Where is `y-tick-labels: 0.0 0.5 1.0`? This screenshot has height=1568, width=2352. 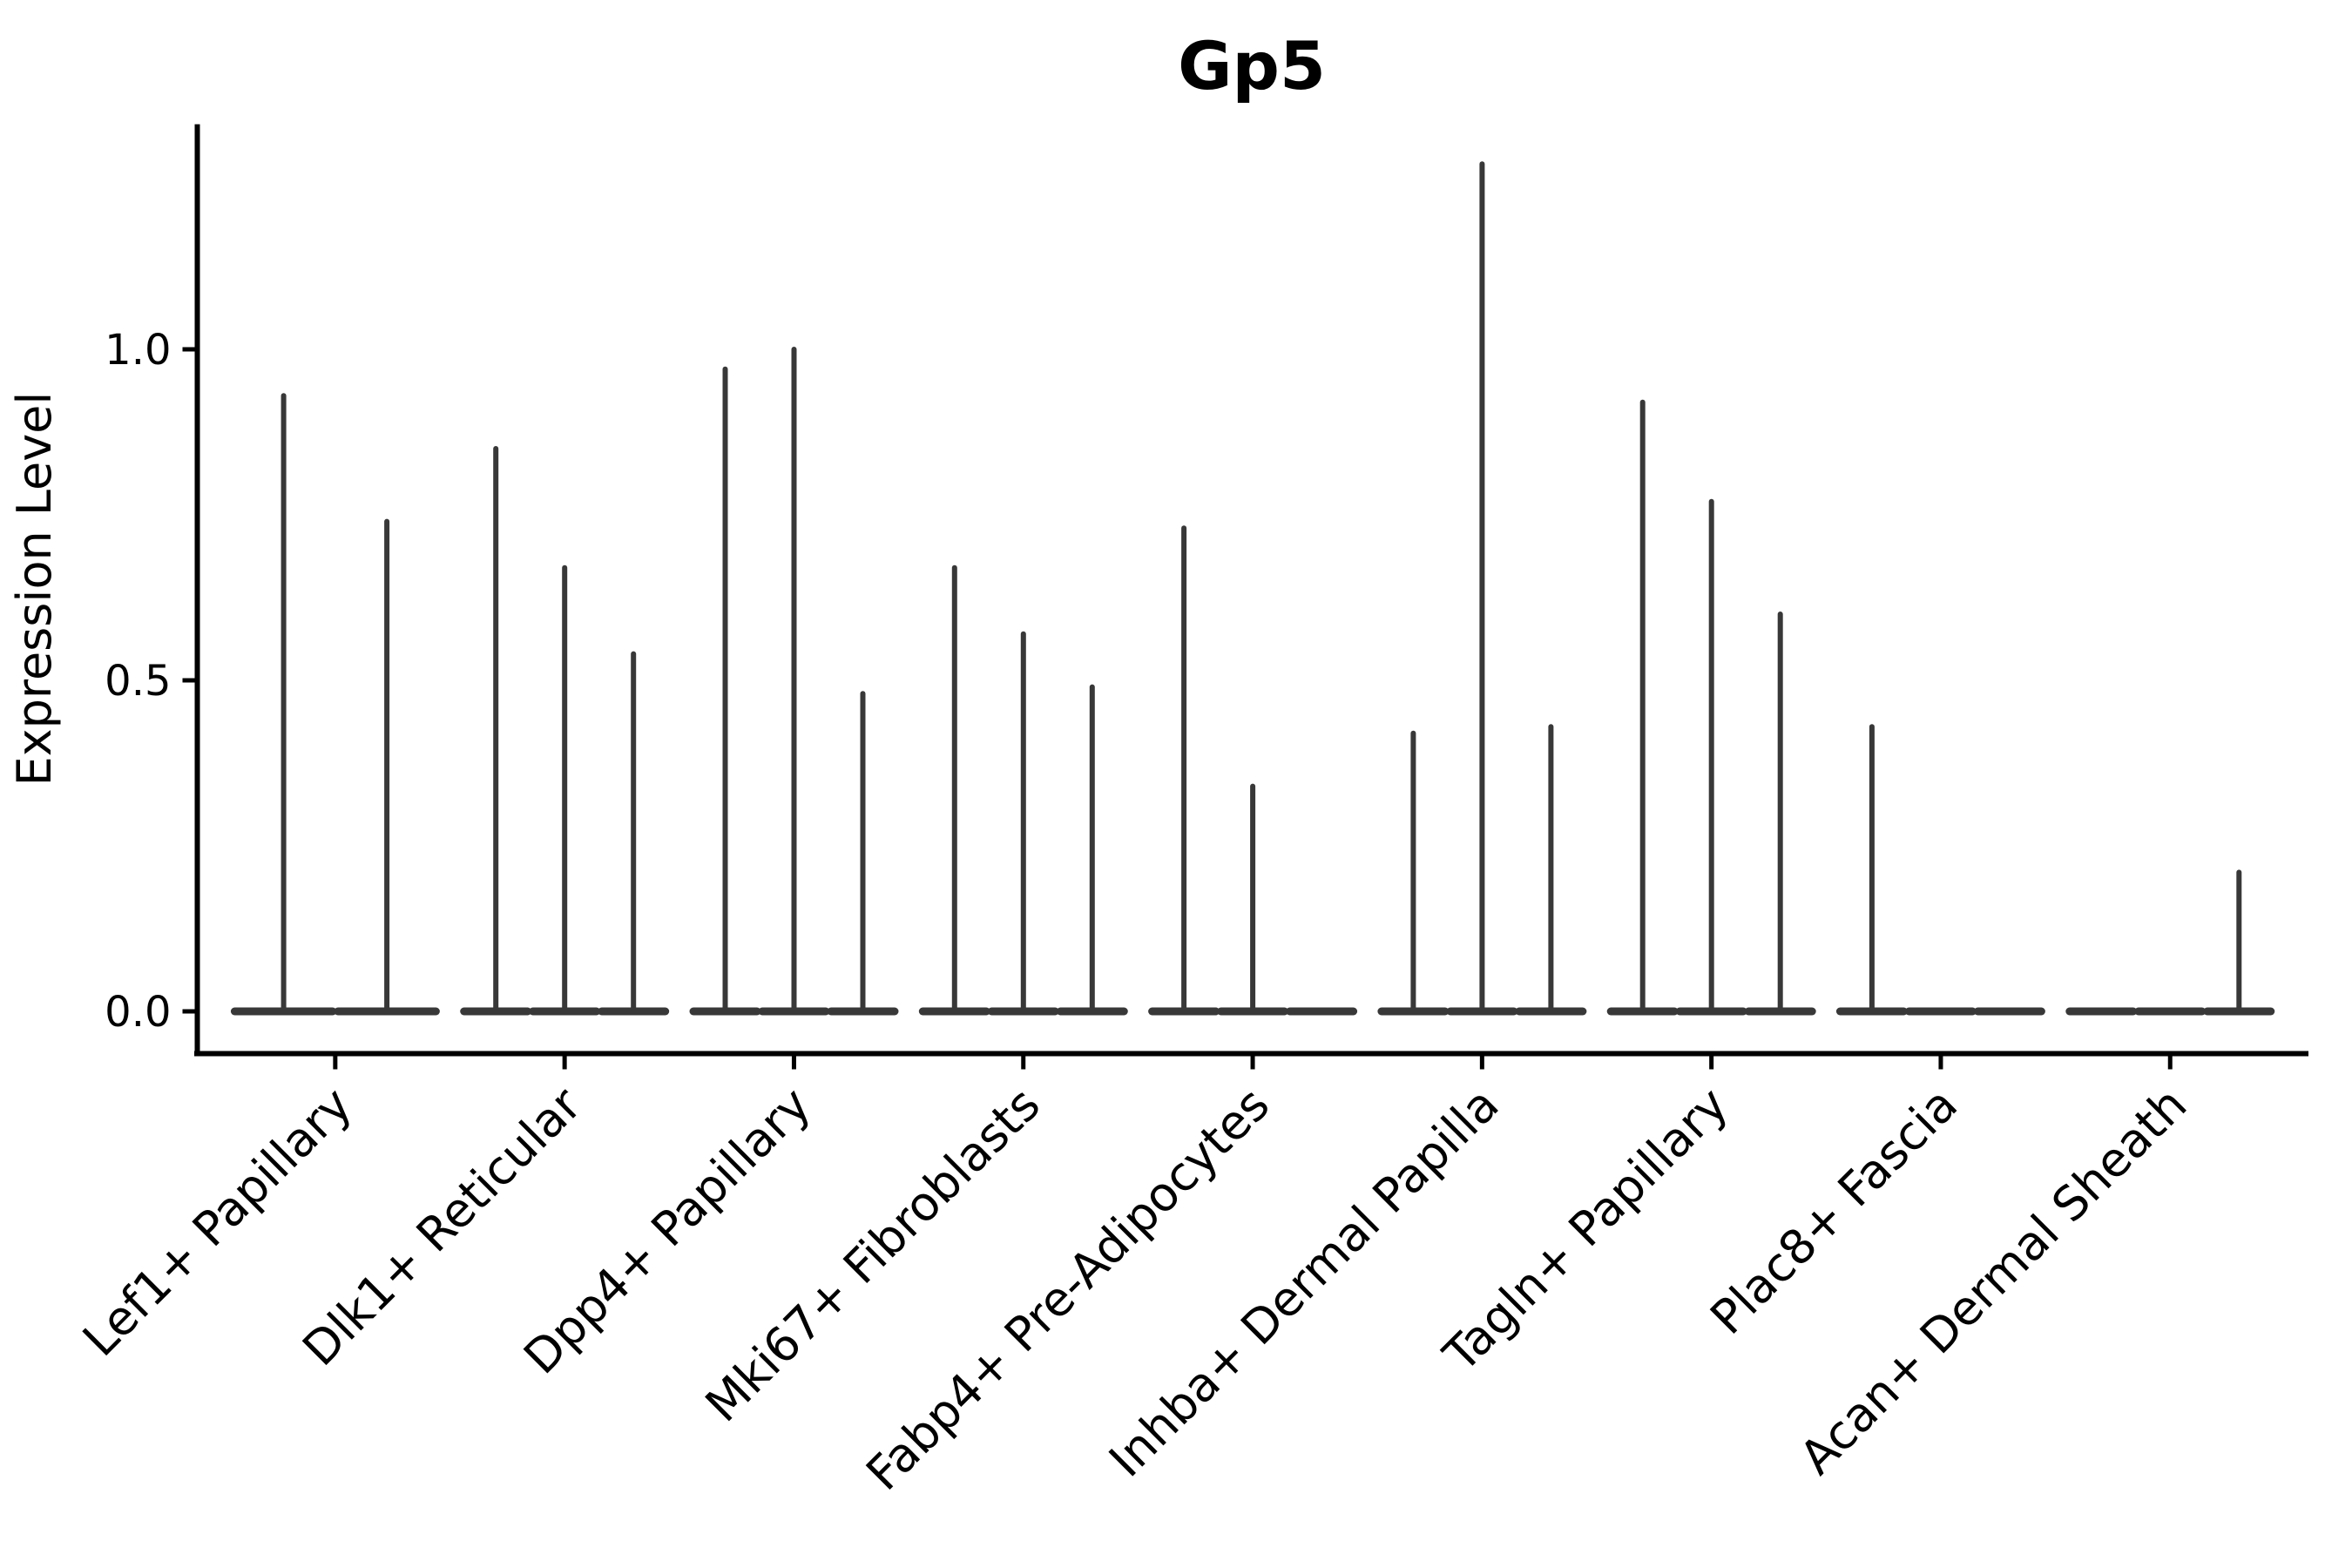 y-tick-labels: 0.0 0.5 1.0 is located at coordinates (138, 682).